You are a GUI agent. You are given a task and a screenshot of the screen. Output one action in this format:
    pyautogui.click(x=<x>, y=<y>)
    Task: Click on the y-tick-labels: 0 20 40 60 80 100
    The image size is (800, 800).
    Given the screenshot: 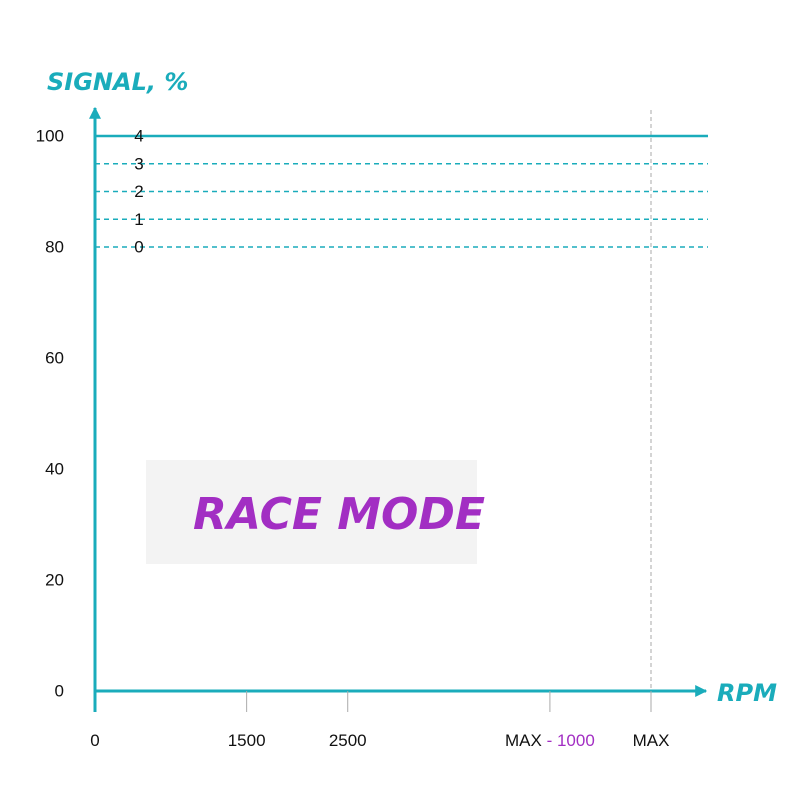 What is the action you would take?
    pyautogui.click(x=50, y=414)
    